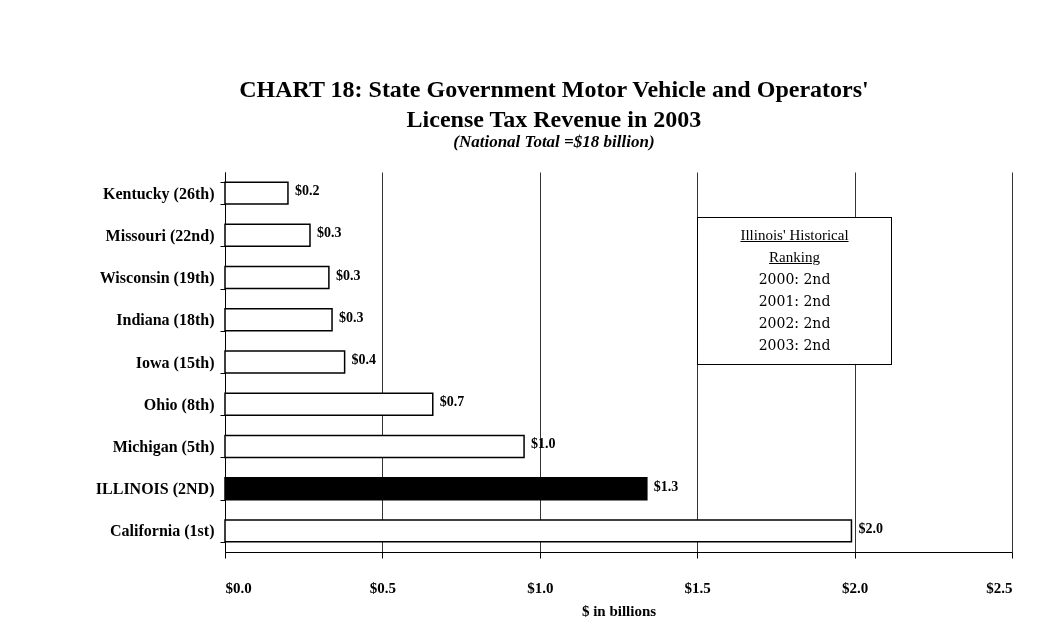 This screenshot has width=1058, height=636. What do you see at coordinates (870, 528) in the screenshot?
I see `data-label: $2.0` at bounding box center [870, 528].